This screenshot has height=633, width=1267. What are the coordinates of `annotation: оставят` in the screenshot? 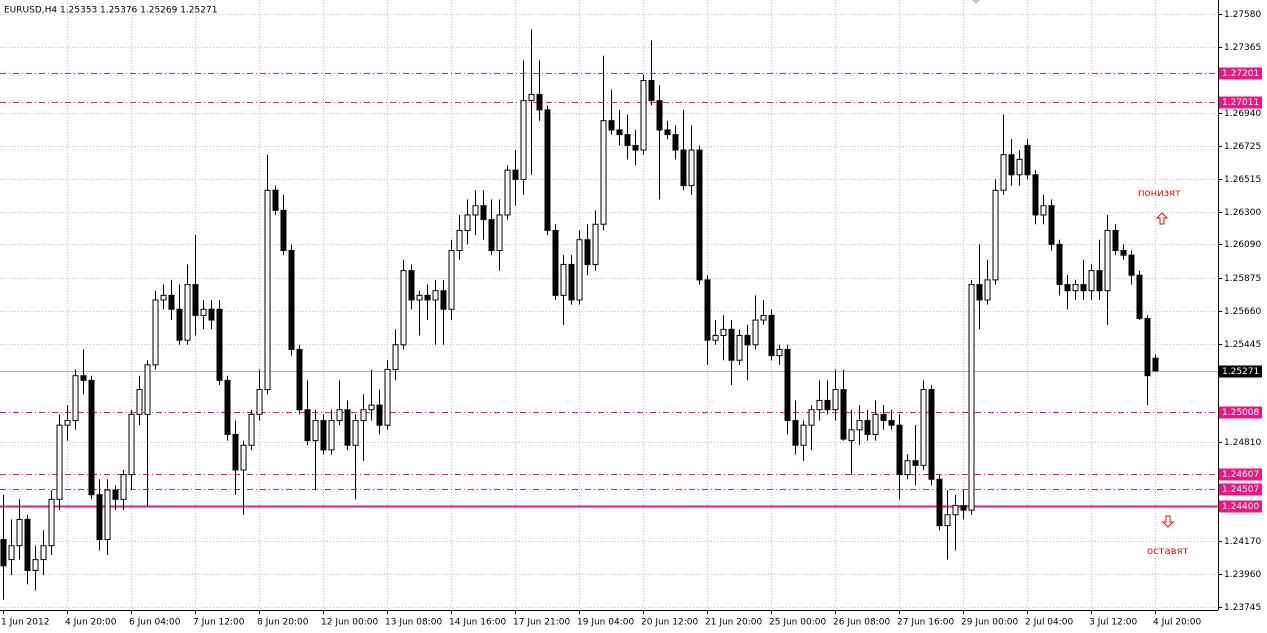 It's located at (1167, 551).